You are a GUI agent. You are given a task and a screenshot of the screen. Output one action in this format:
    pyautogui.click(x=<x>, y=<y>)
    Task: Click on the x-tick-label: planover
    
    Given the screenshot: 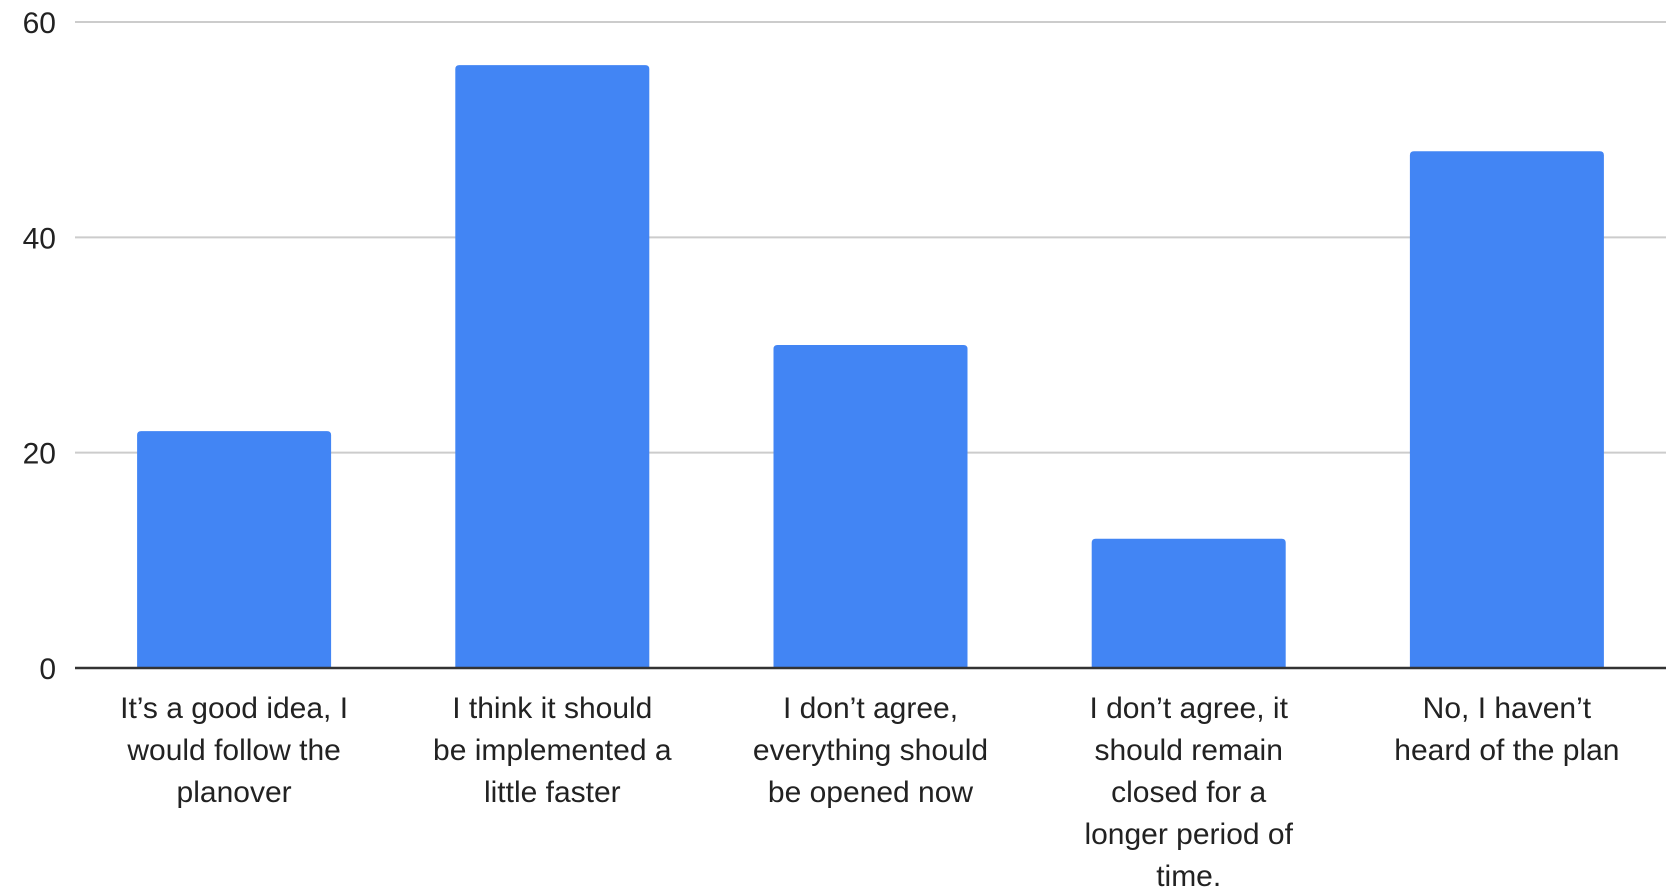 What is the action you would take?
    pyautogui.click(x=234, y=792)
    